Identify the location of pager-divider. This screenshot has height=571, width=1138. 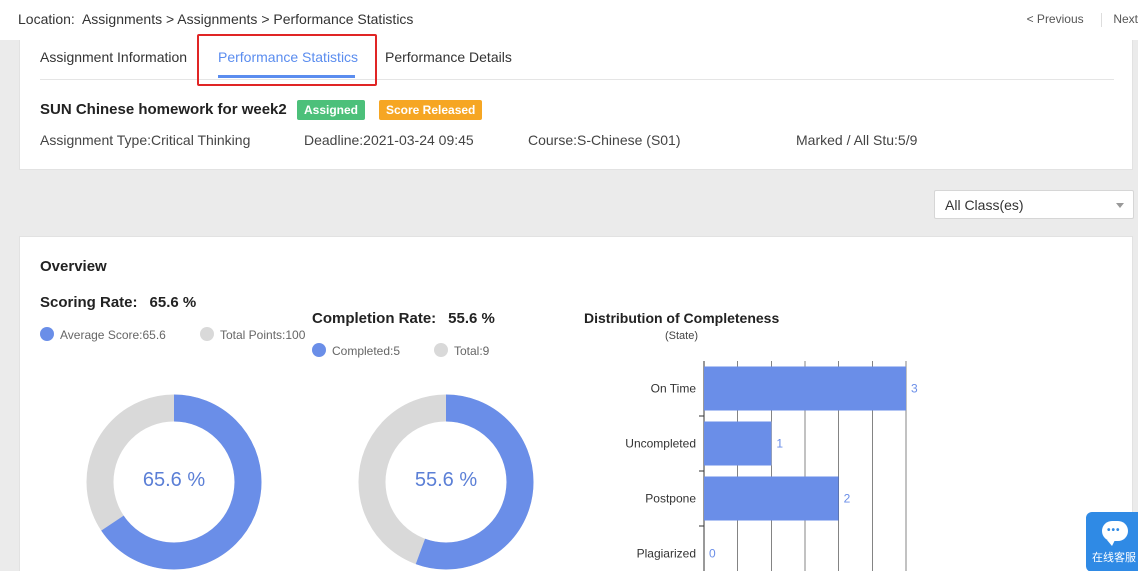
(1101, 19).